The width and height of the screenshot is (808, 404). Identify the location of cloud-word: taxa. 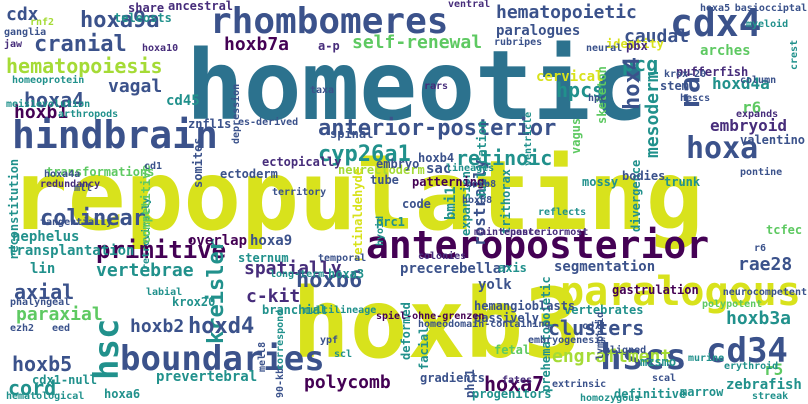
(322, 90).